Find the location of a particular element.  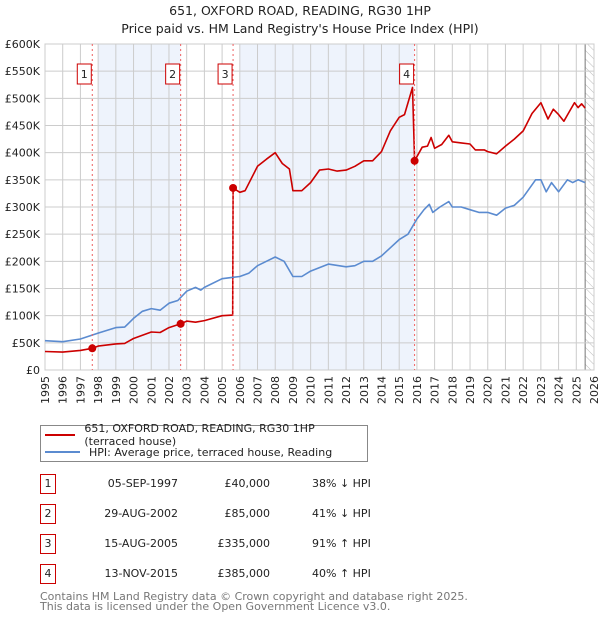

x-tick-label: 2007 is located at coordinates (258, 390).